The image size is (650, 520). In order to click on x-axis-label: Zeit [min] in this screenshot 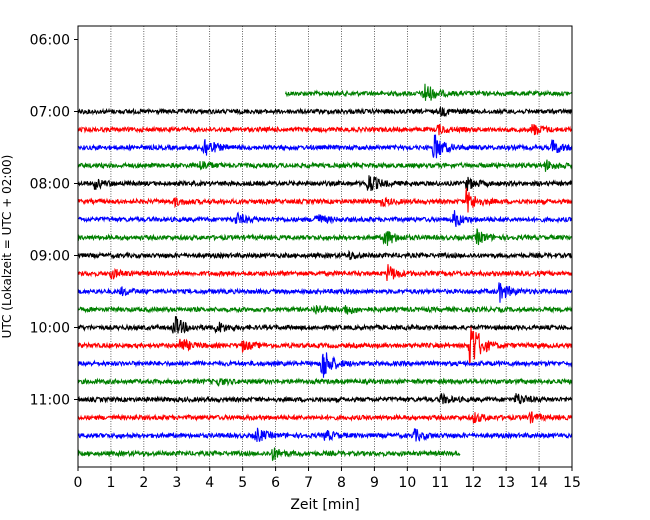, I will do `click(324, 505)`.